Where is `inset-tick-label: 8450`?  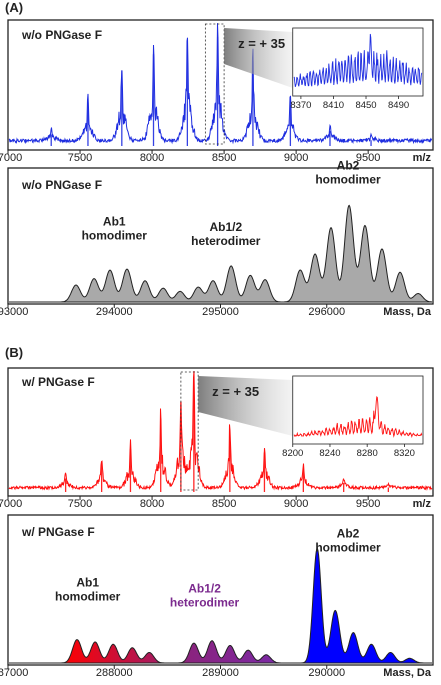
inset-tick-label: 8450 is located at coordinates (365, 105).